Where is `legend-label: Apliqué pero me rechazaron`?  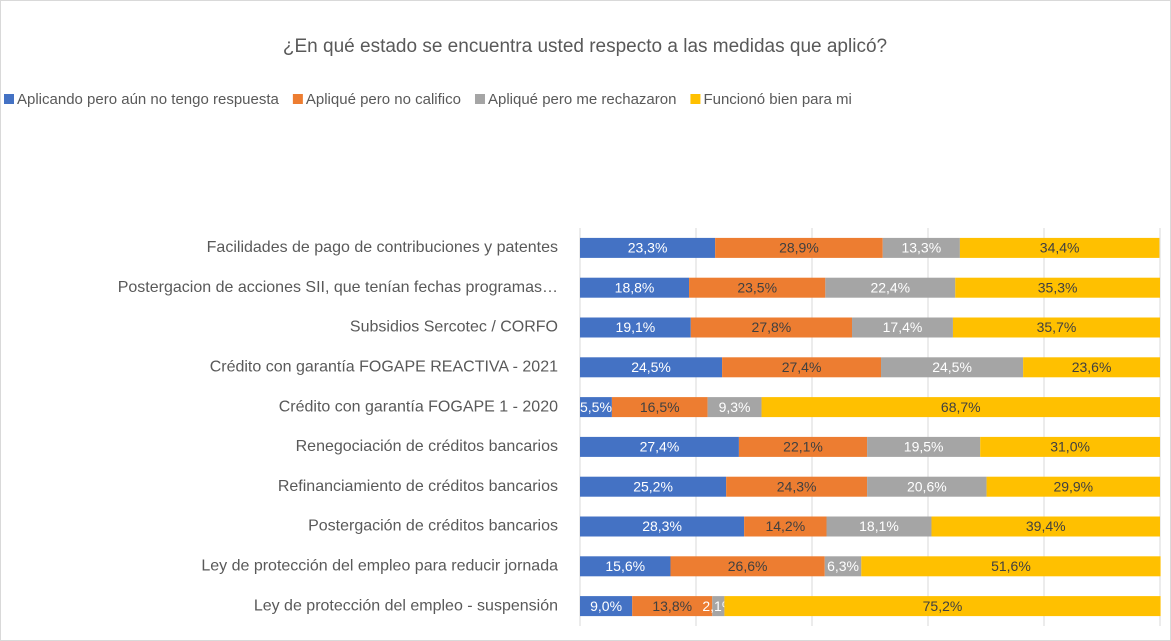 legend-label: Apliqué pero me rechazaron is located at coordinates (582, 99).